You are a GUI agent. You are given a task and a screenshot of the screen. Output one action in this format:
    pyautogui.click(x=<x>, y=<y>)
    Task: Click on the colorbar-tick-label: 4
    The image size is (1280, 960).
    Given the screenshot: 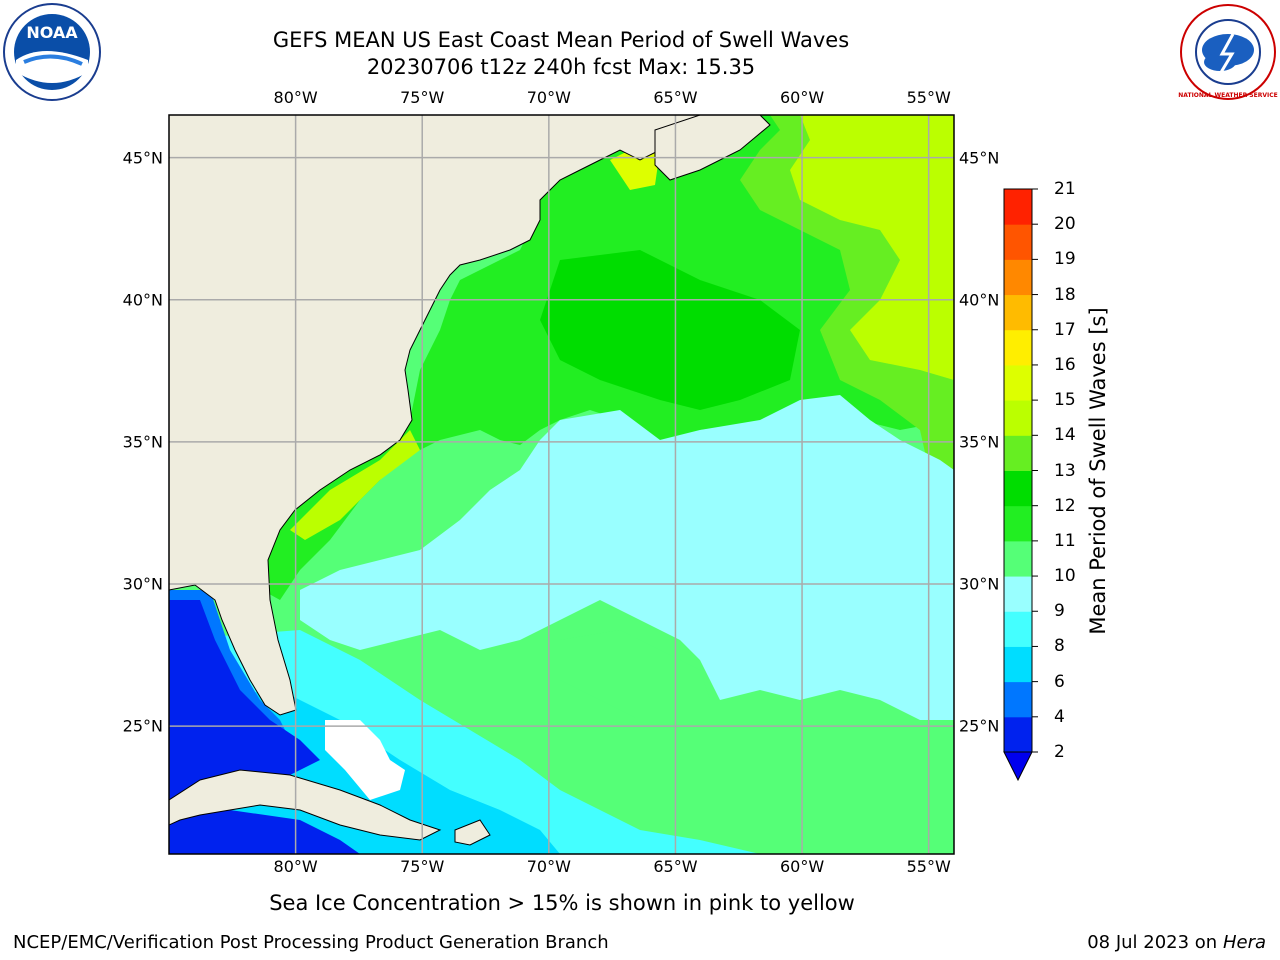 What is the action you would take?
    pyautogui.click(x=1059, y=716)
    